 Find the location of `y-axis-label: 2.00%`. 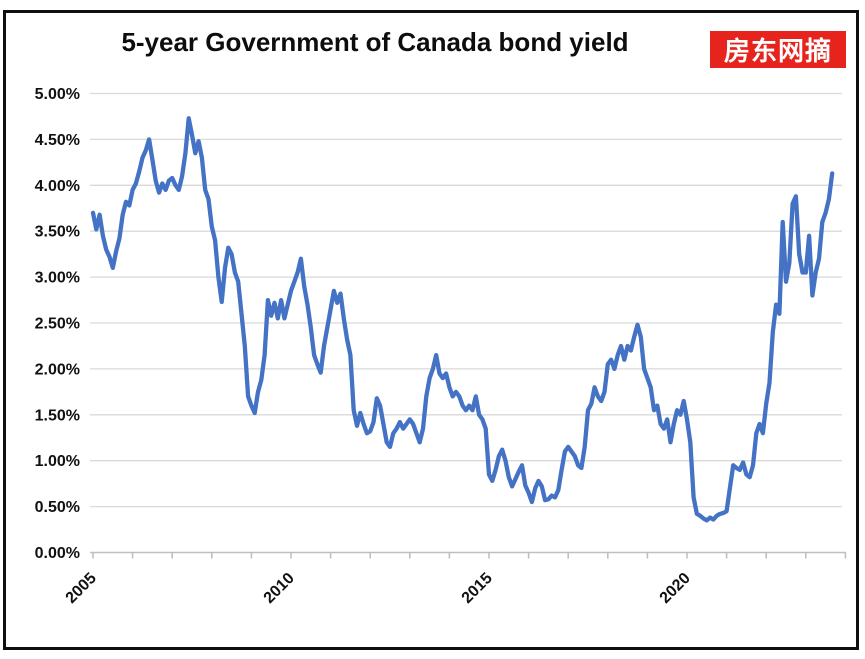

y-axis-label: 2.00% is located at coordinates (57, 369).